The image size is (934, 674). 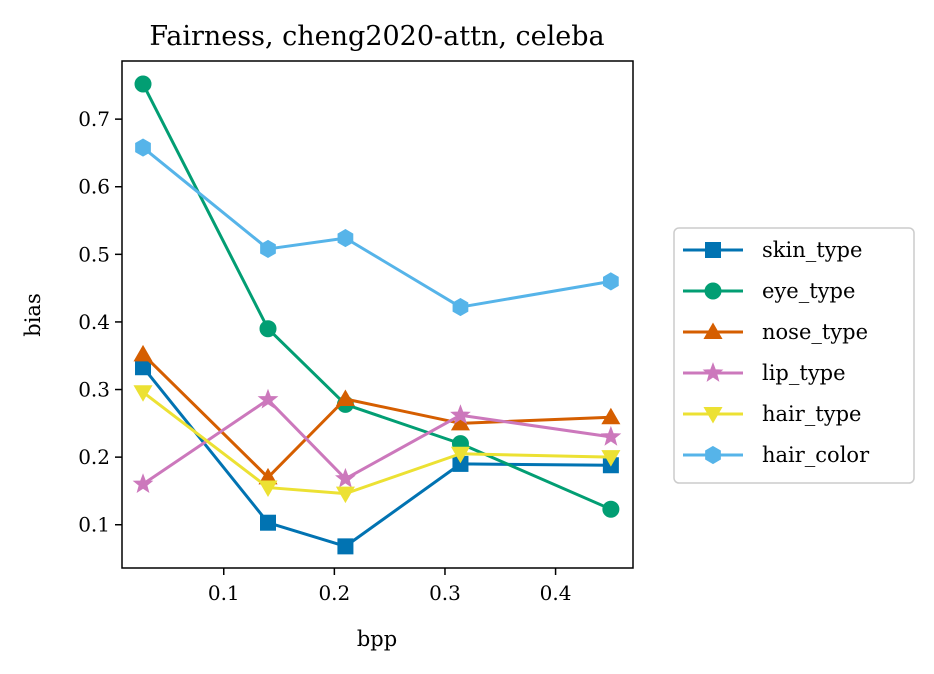 I want to click on x-tick-label: 0.3, so click(x=445, y=593).